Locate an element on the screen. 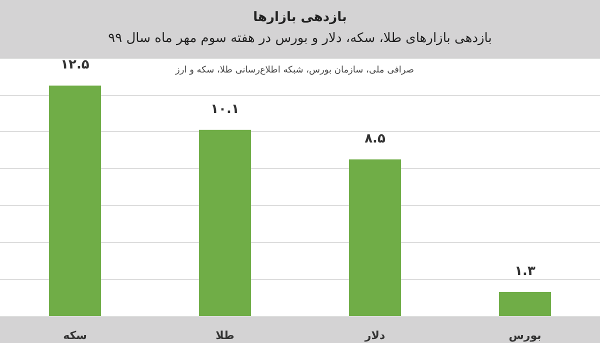 Image resolution: width=600 pixels, height=343 pixels. data-label: ۱۲.۵ is located at coordinates (75, 65).